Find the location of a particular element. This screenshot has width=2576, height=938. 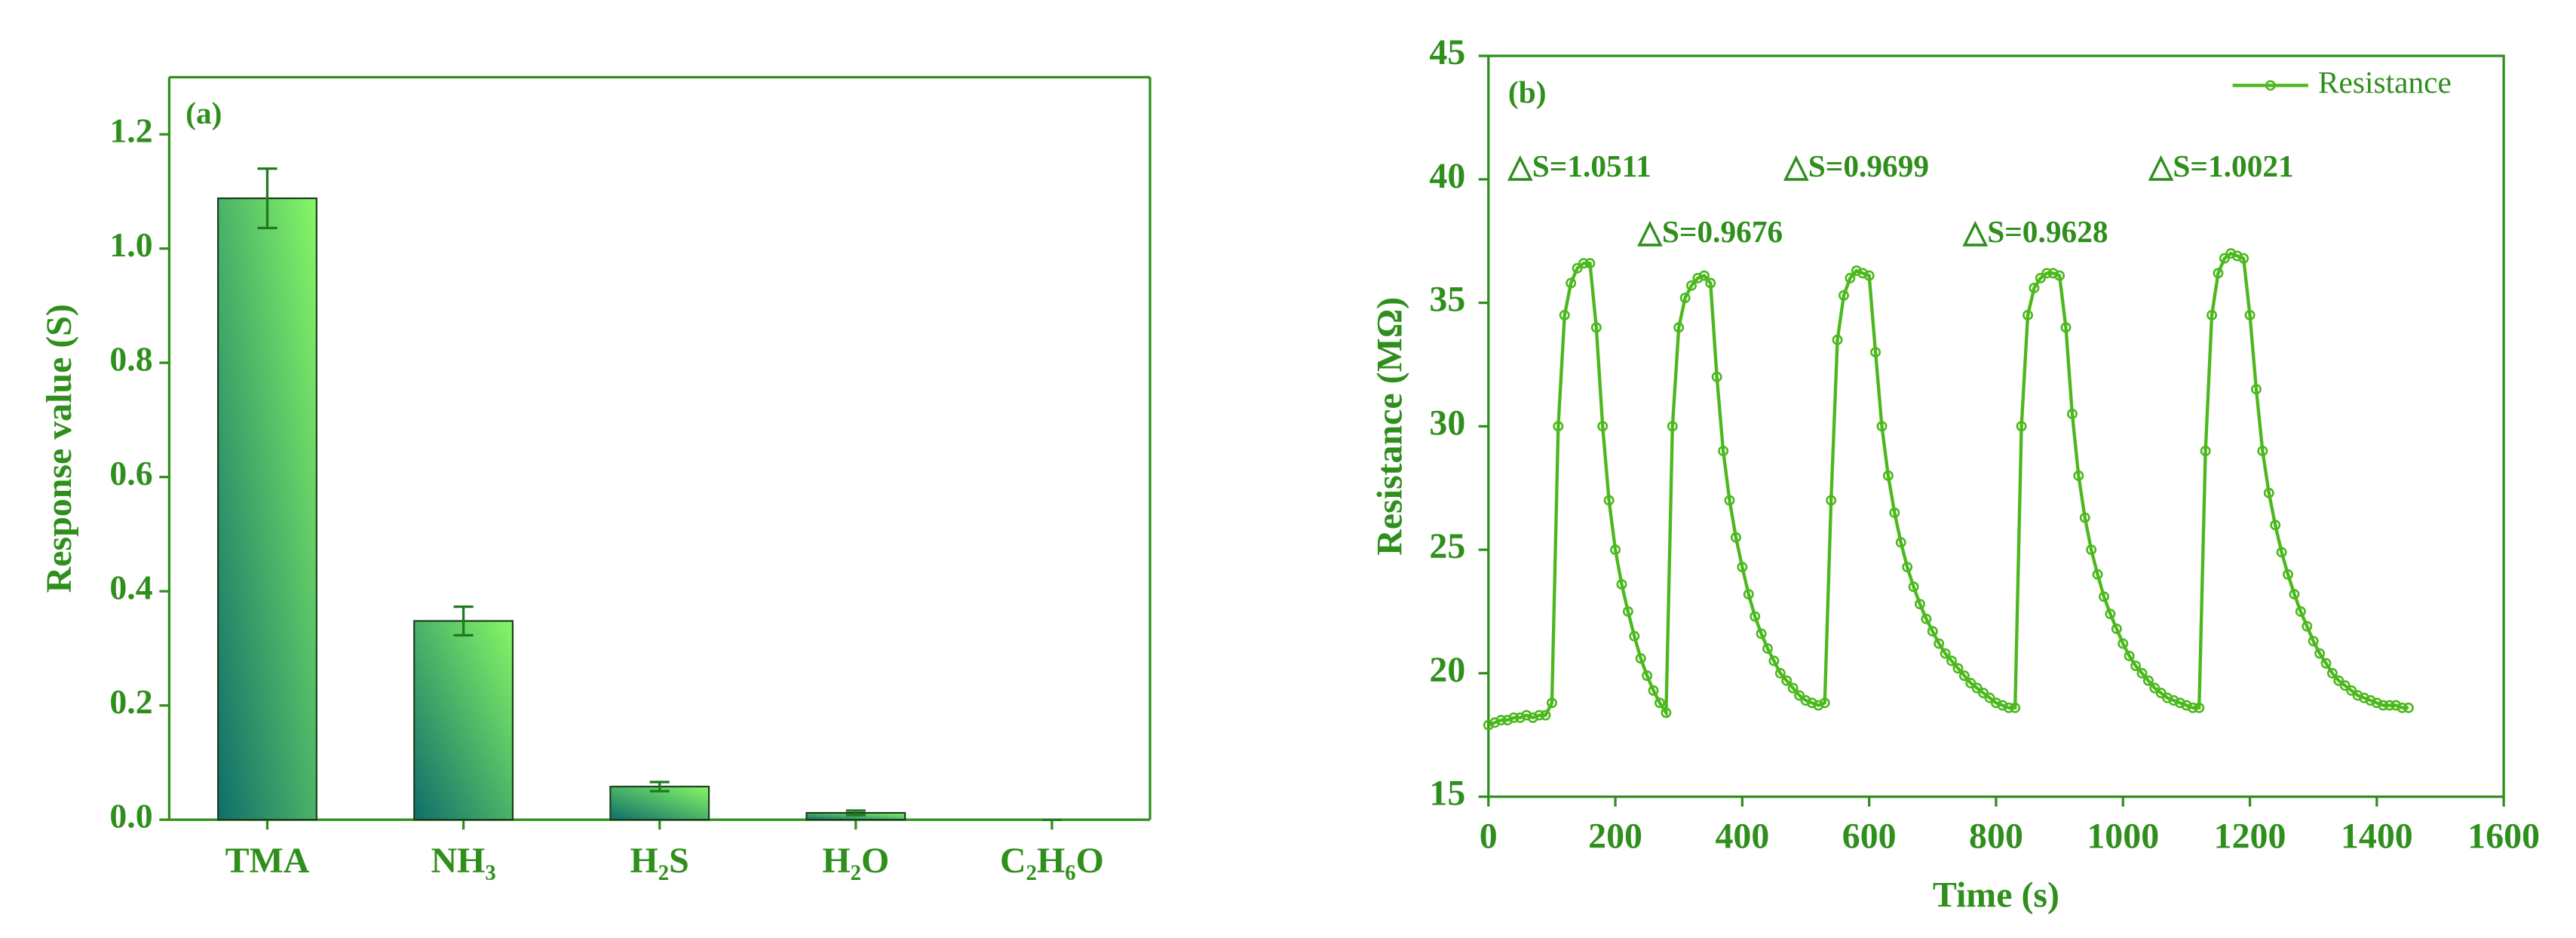

legend-label: Resistance is located at coordinates (2385, 82).